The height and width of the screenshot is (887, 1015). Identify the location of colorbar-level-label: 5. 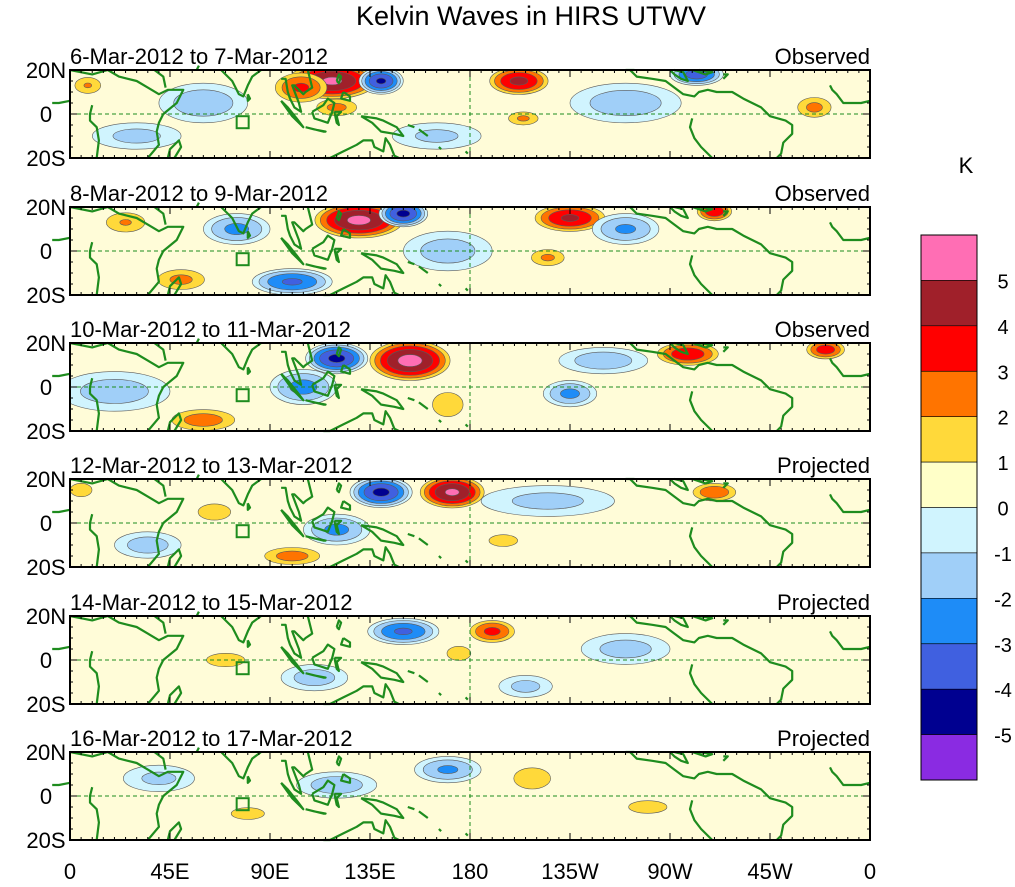
(1002, 282).